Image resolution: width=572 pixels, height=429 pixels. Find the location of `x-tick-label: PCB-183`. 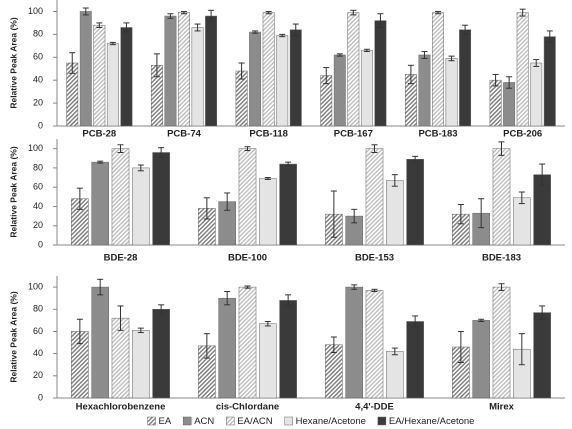

x-tick-label: PCB-183 is located at coordinates (437, 134).